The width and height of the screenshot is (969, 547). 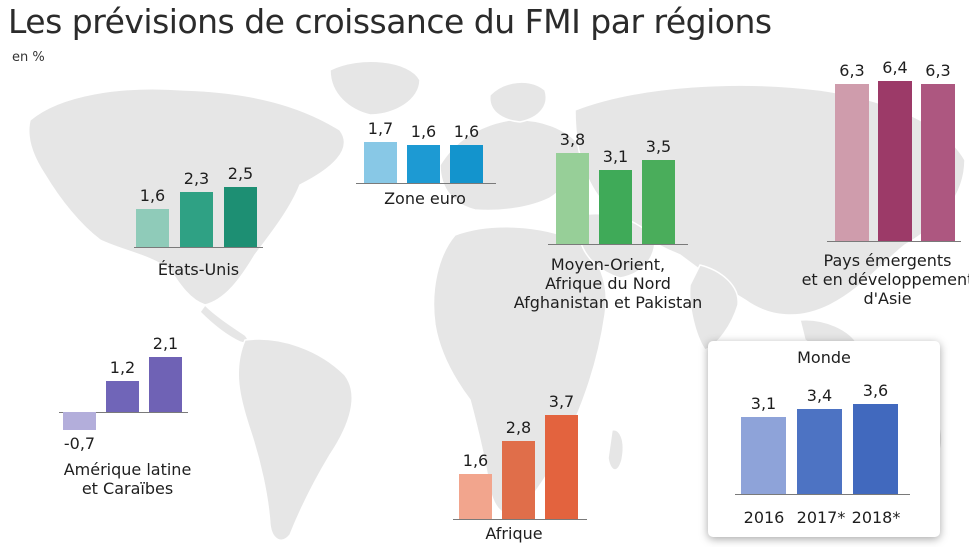 I want to click on map-india, so click(x=713, y=307).